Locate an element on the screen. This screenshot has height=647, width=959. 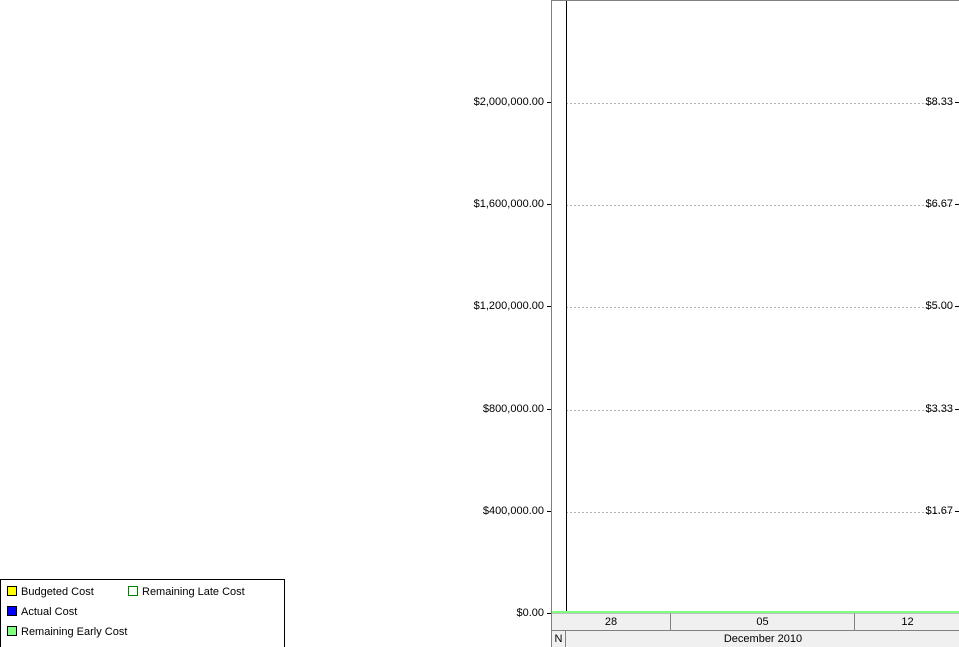
week-label-1: 05 is located at coordinates (763, 621).